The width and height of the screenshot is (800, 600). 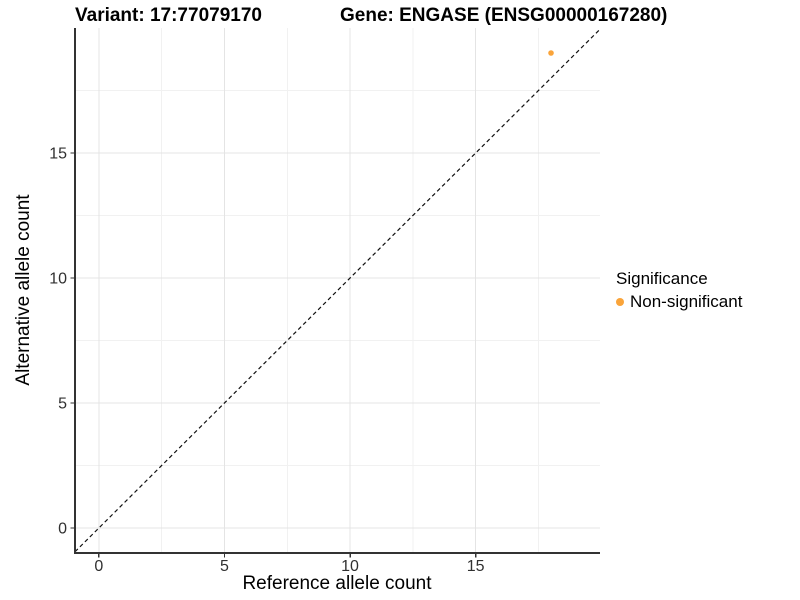 What do you see at coordinates (98, 566) in the screenshot?
I see `x-tick-label: 0` at bounding box center [98, 566].